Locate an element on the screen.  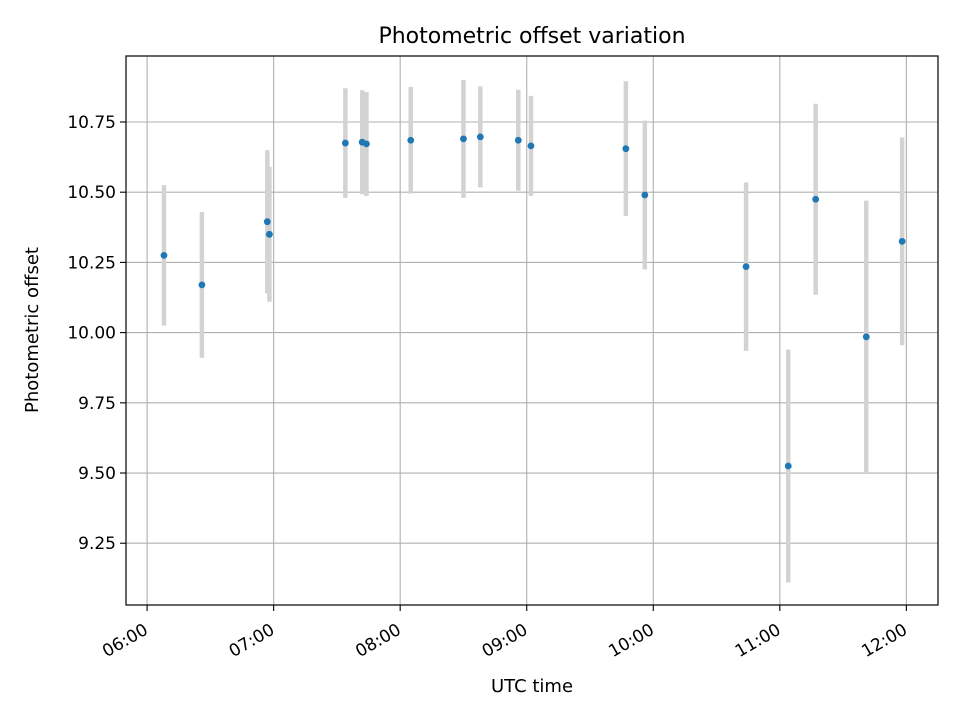
y-tick-label: 10.00 is located at coordinates (91, 334).